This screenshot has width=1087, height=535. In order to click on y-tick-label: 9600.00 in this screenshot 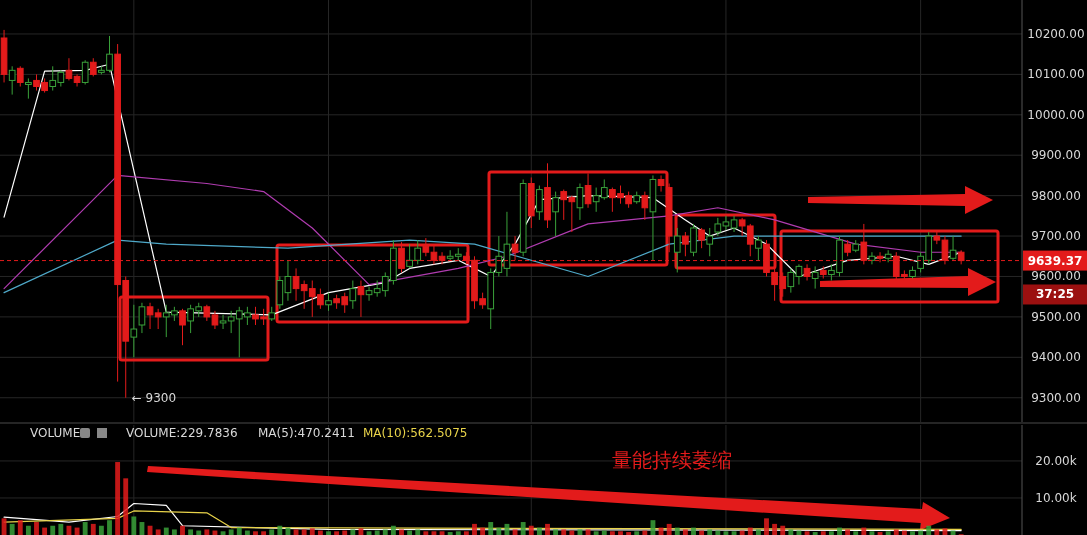, I will do `click(1056, 276)`.